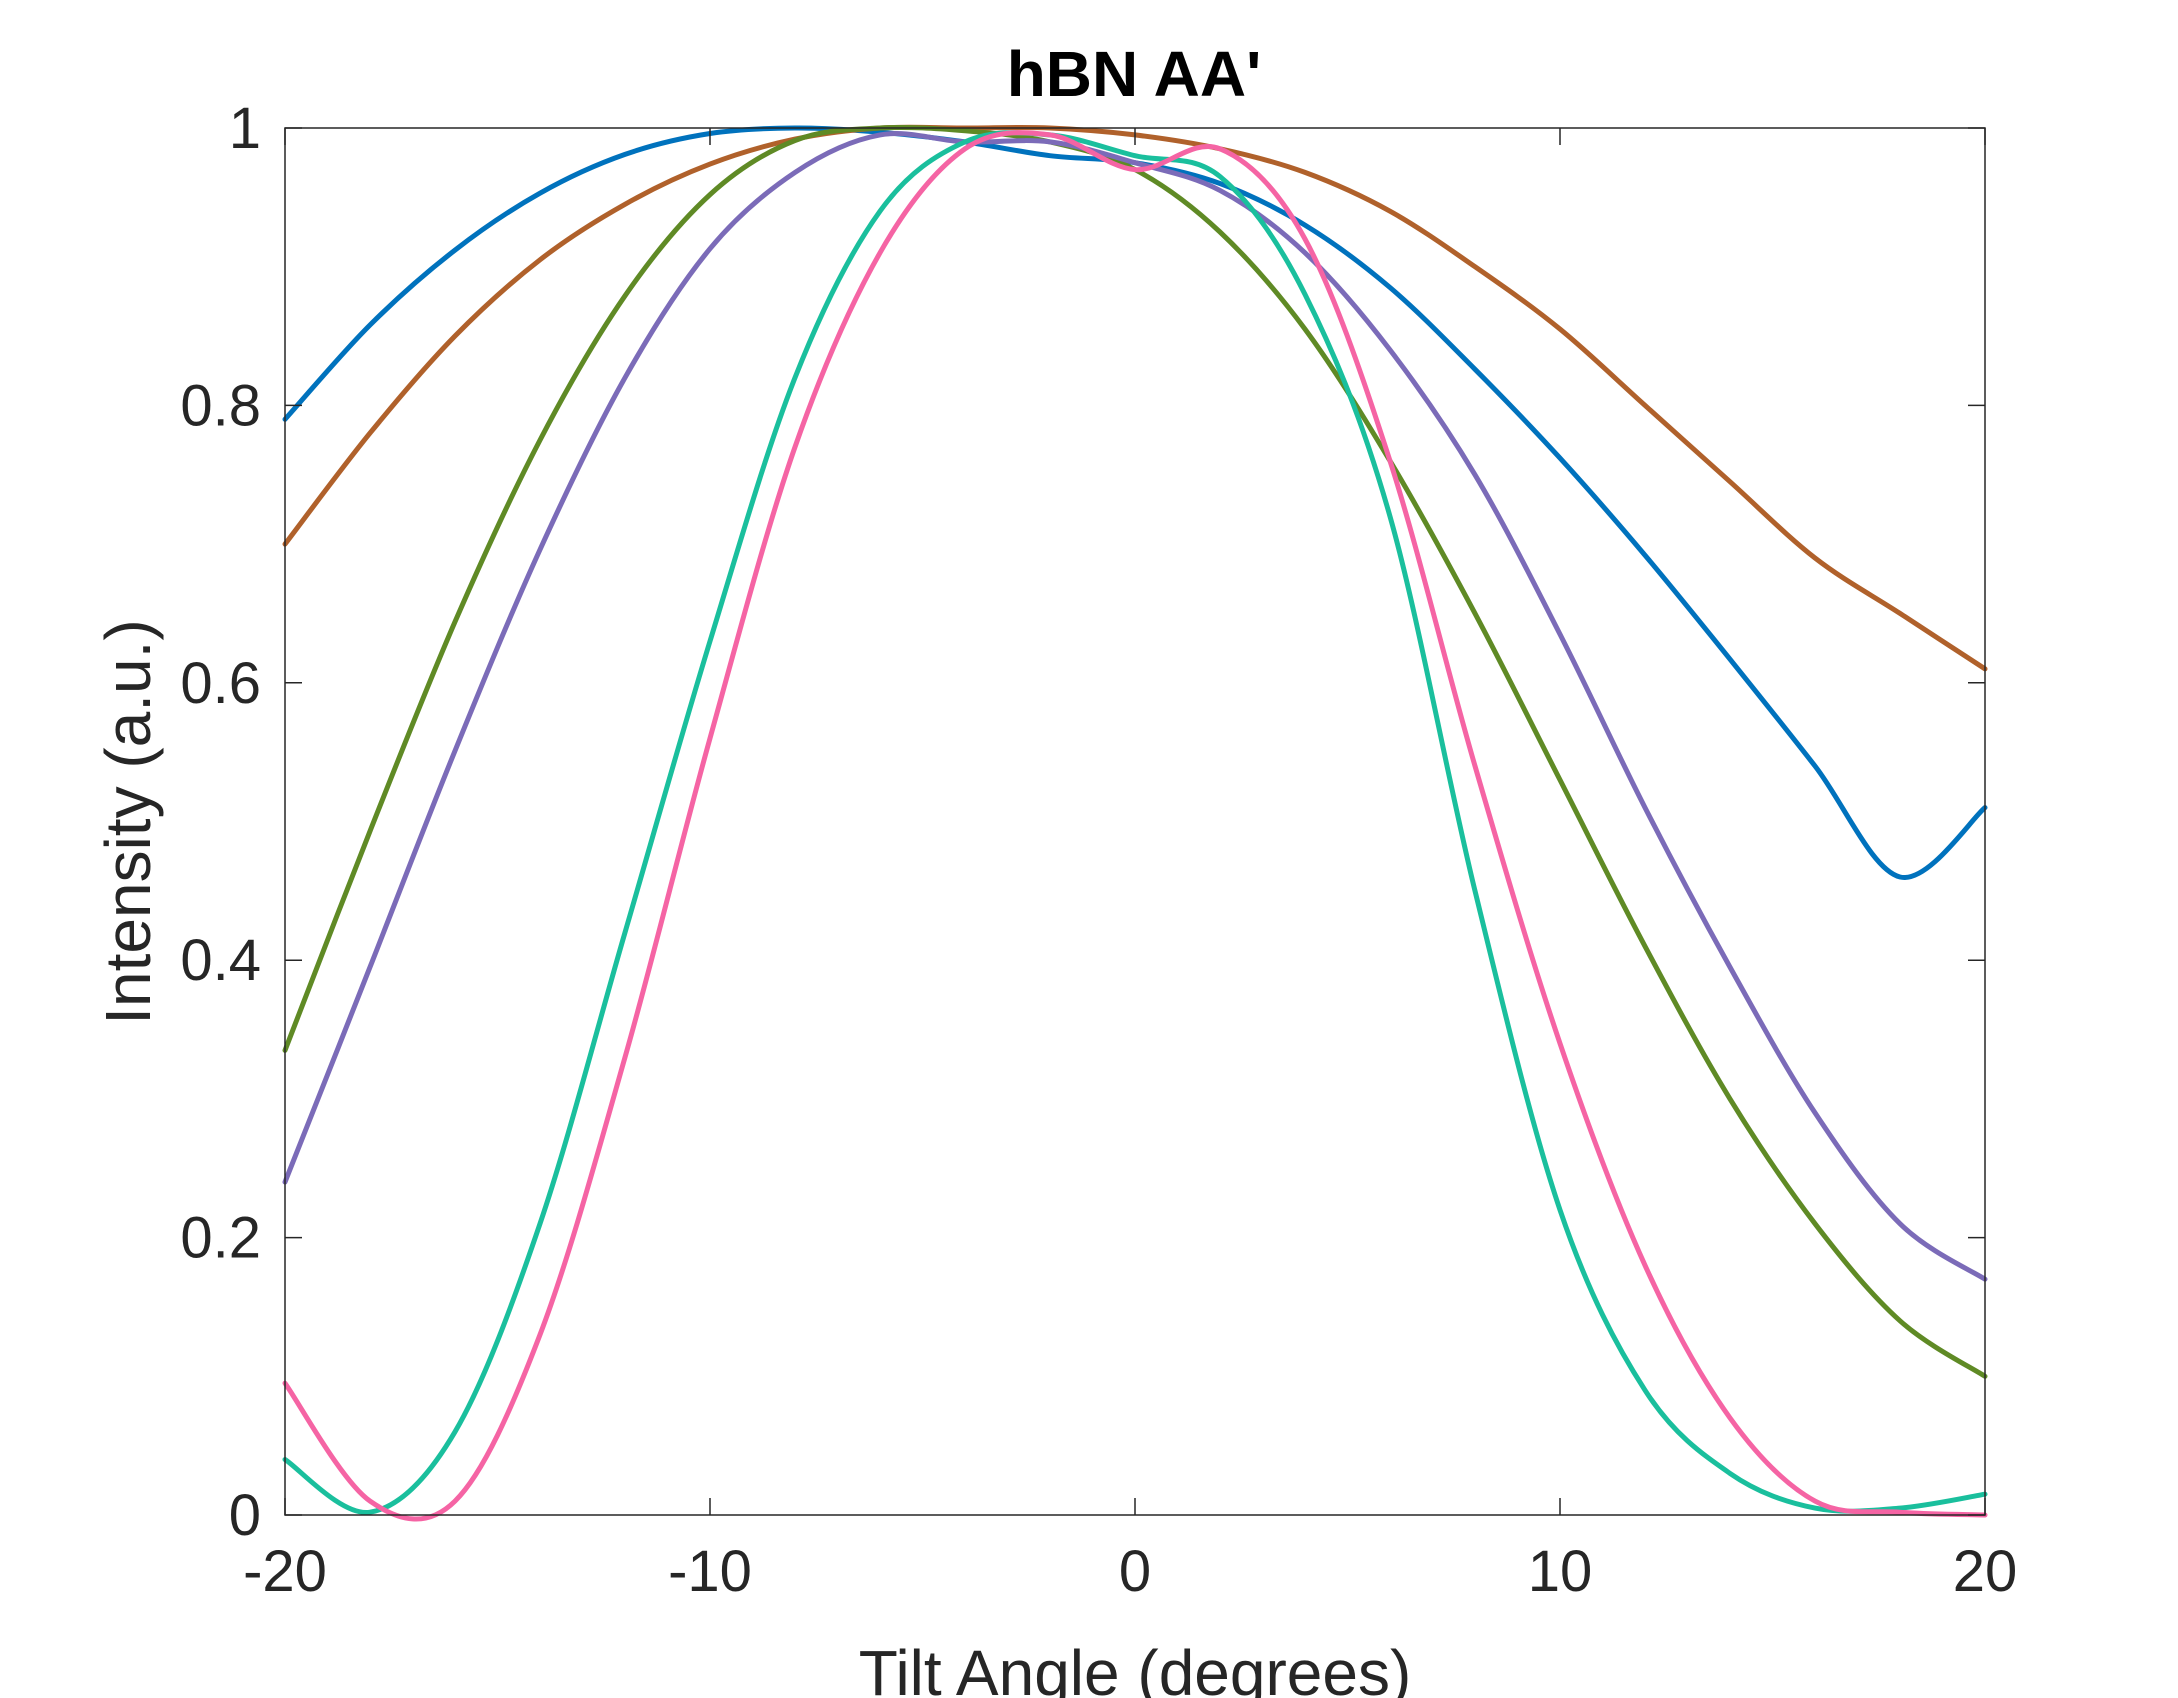 The height and width of the screenshot is (1698, 2178). Describe the element at coordinates (1135, 1667) in the screenshot. I see `x-axis-label: Tilt Angle (degrees)` at that location.